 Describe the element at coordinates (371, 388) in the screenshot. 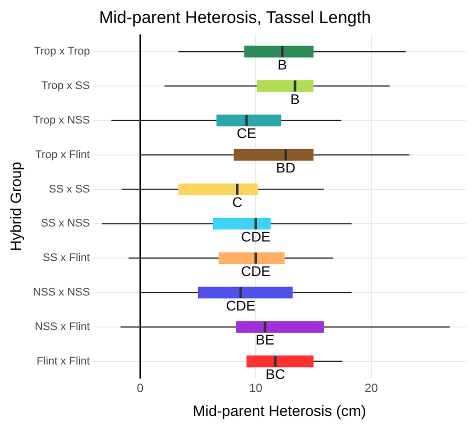

I see `x-tick-label: 20` at that location.